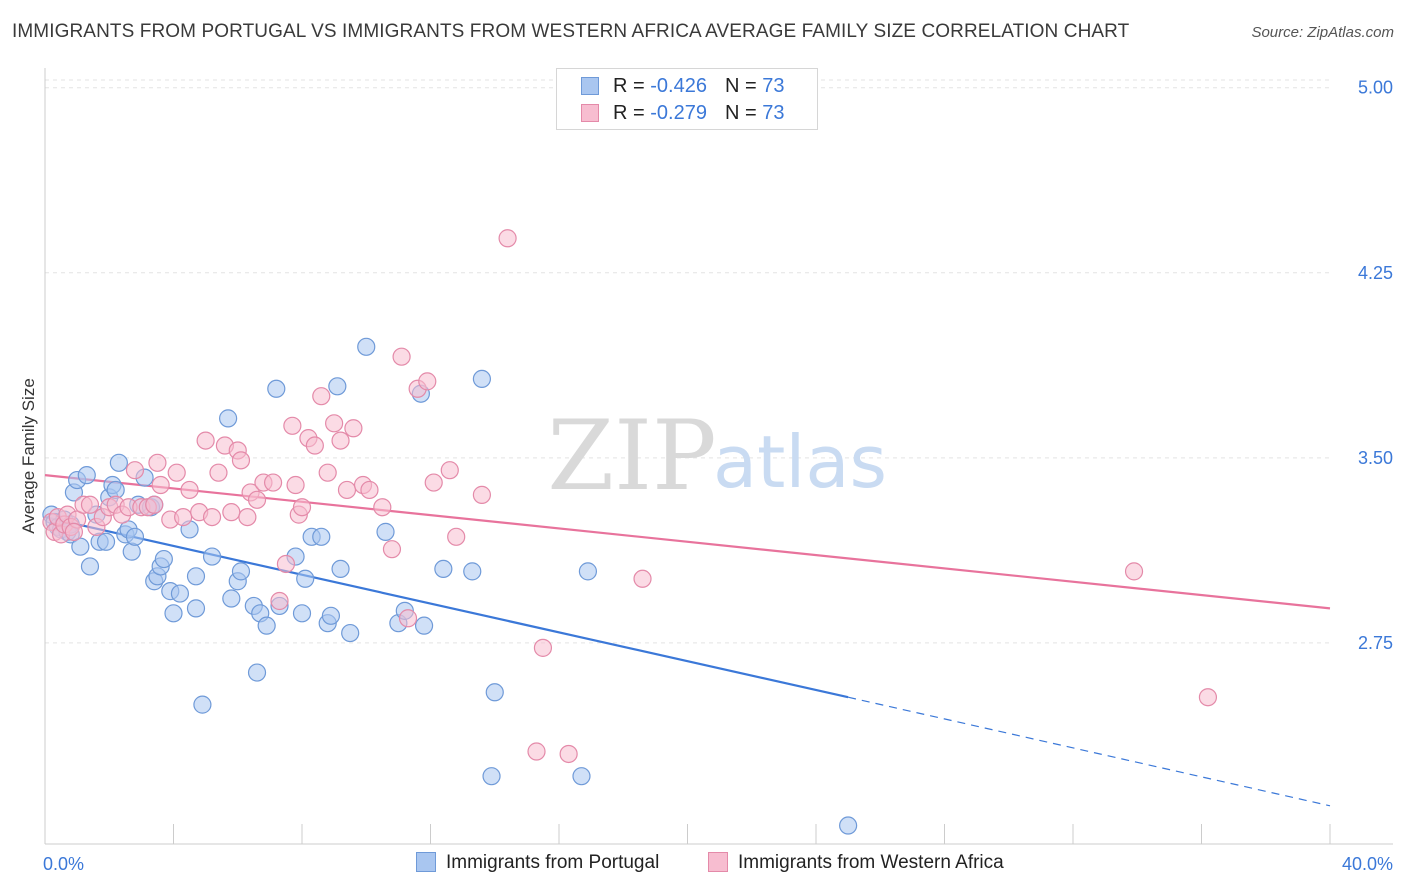 The image size is (1406, 892). Describe the element at coordinates (773, 113) in the screenshot. I see `n-value-western-africa: 73` at that location.